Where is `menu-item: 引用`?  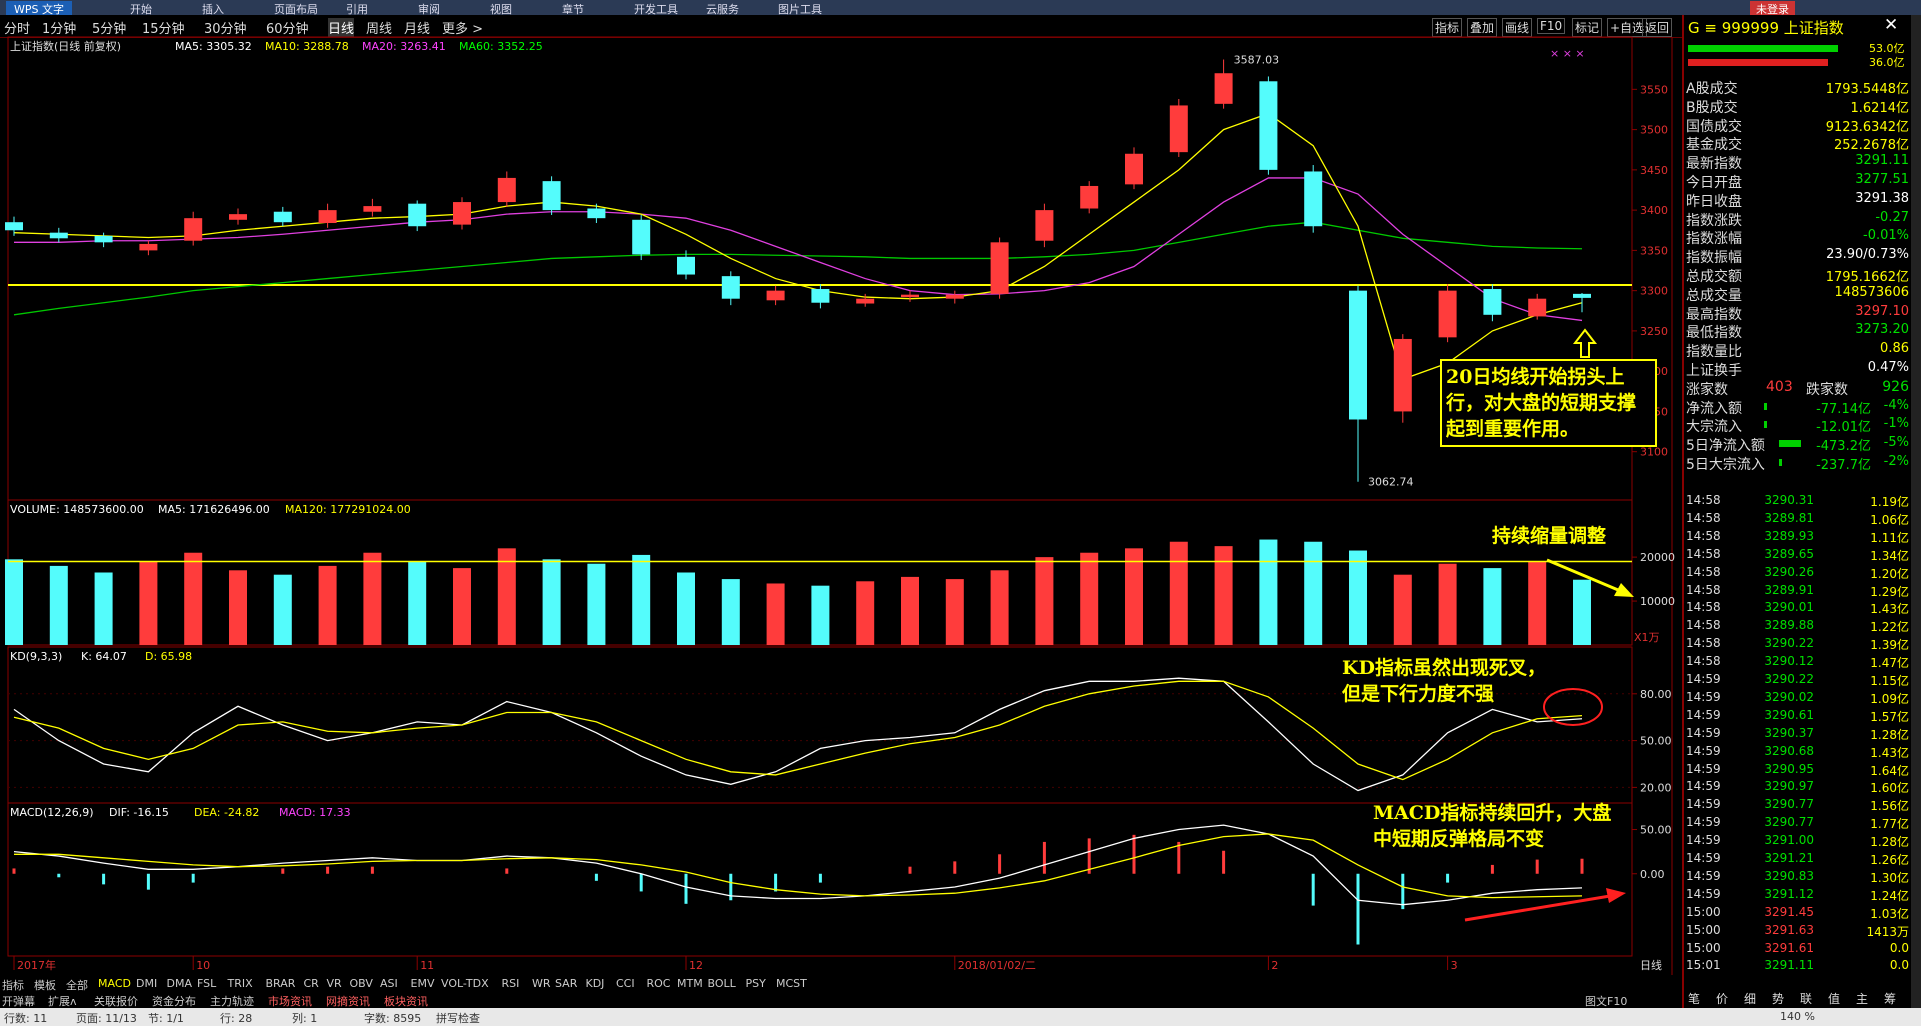
menu-item: 引用 is located at coordinates (357, 9).